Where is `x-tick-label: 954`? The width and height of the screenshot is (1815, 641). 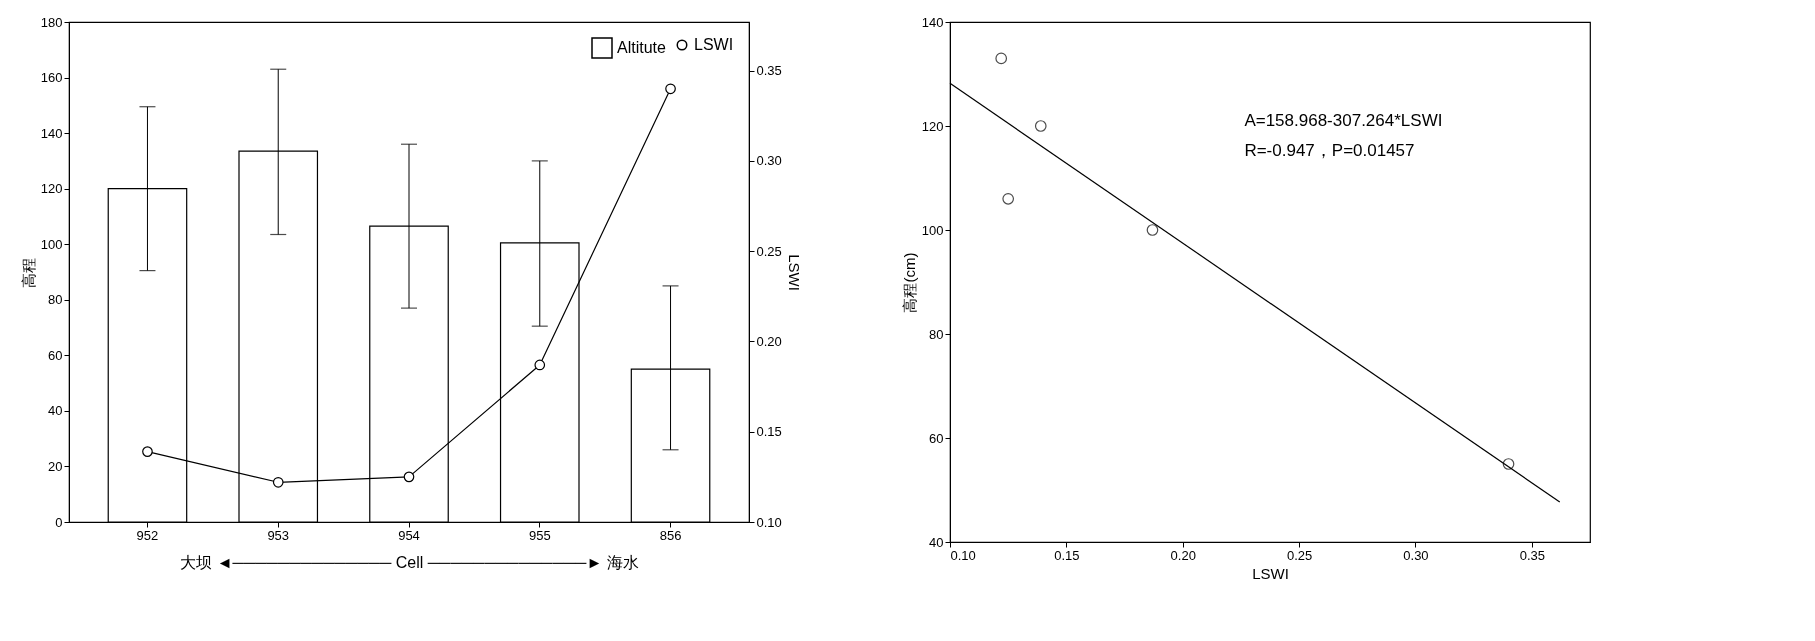
x-tick-label: 954 is located at coordinates (409, 535).